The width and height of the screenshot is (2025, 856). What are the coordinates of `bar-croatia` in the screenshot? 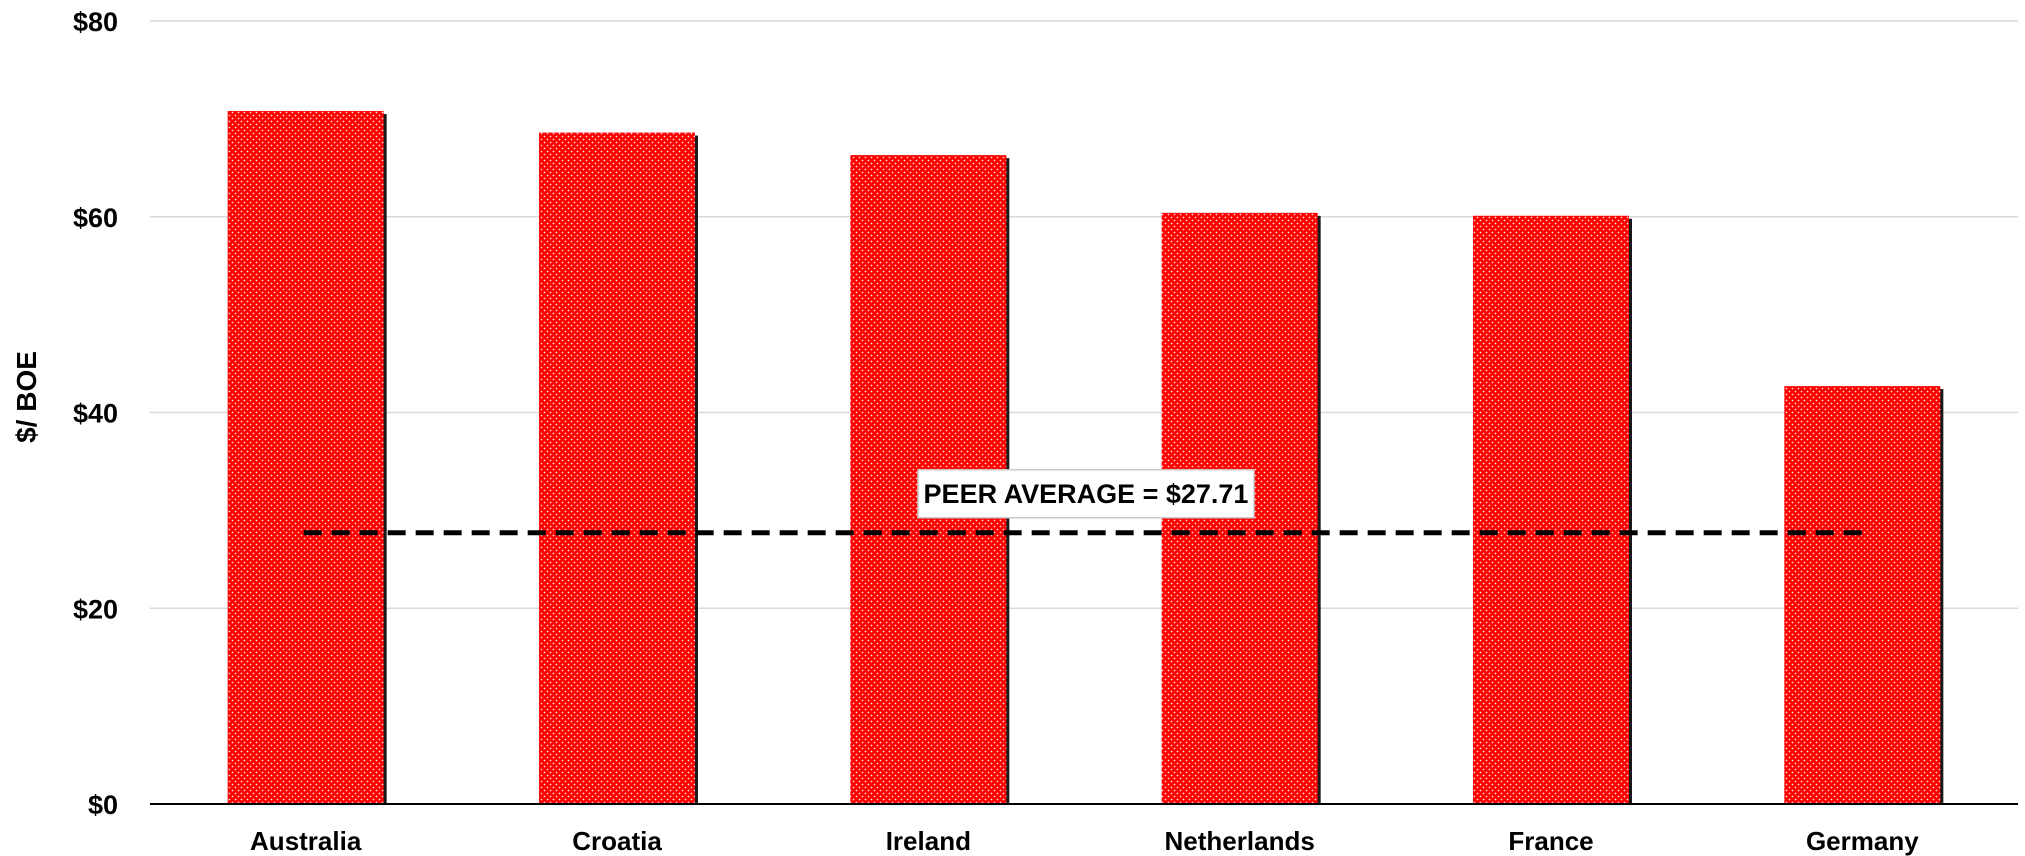 It's located at (617, 468).